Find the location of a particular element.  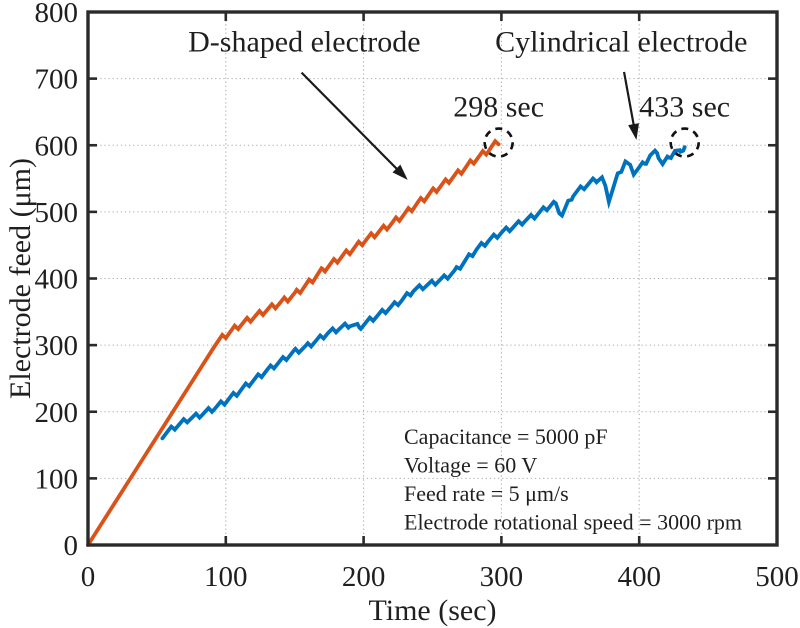

x-axis-title: Time (sec) is located at coordinates (432, 610).